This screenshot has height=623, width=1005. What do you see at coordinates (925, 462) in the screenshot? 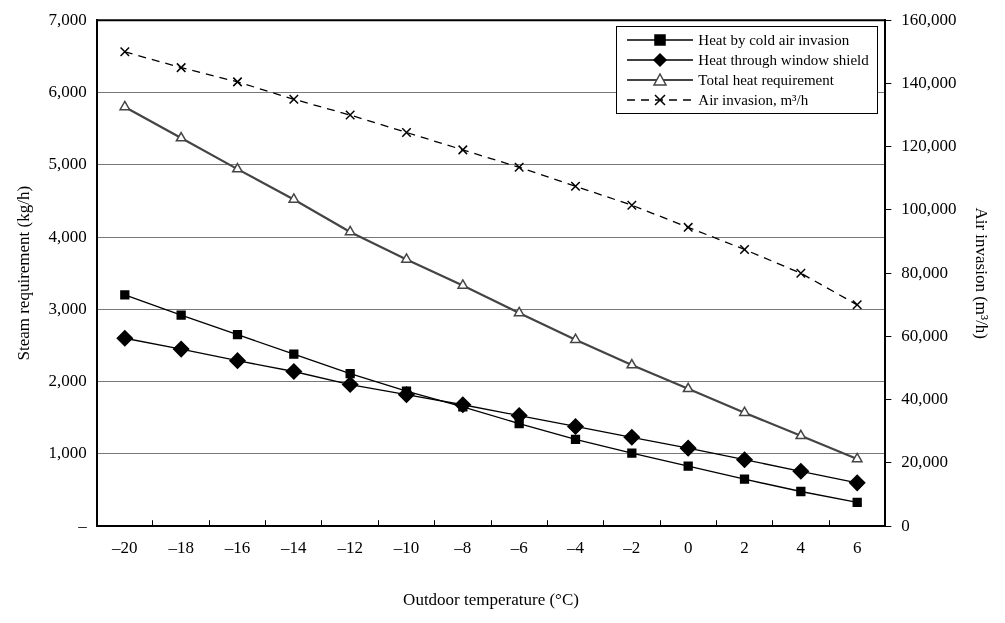
I see `y2-tick-label: 20,000` at bounding box center [925, 462].